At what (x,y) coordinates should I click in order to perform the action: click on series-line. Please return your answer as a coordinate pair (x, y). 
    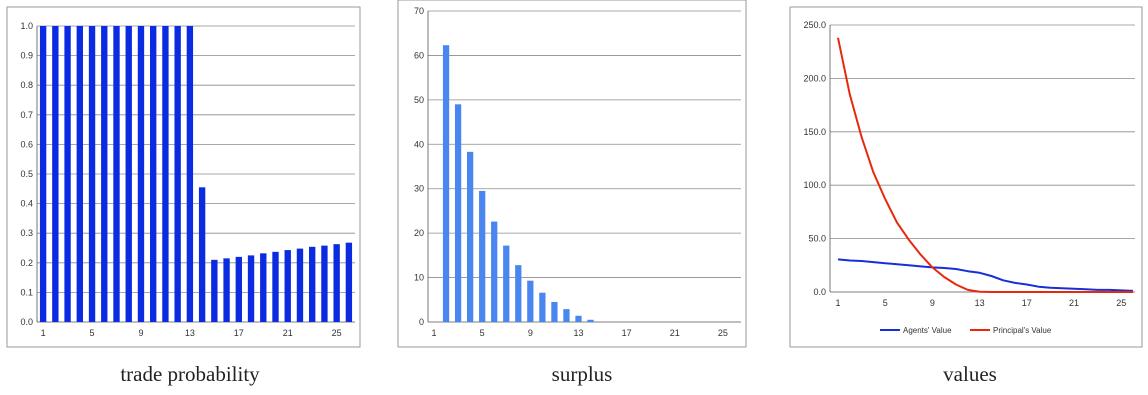
    Looking at the image, I should click on (985, 275).